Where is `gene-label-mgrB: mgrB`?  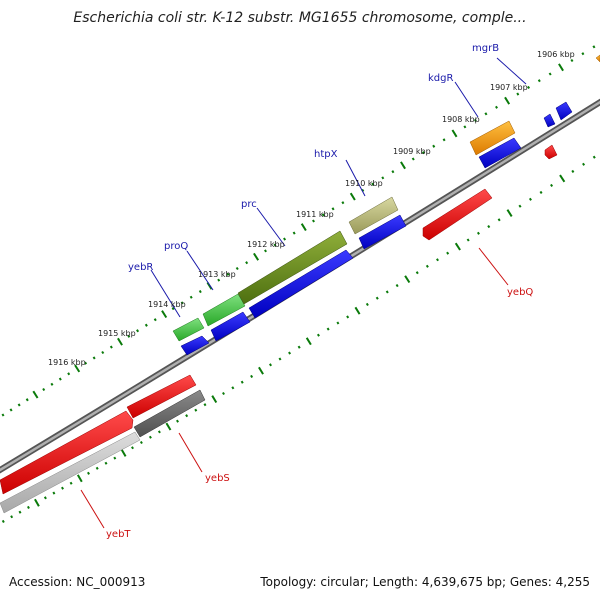 gene-label-mgrB: mgrB is located at coordinates (485, 48).